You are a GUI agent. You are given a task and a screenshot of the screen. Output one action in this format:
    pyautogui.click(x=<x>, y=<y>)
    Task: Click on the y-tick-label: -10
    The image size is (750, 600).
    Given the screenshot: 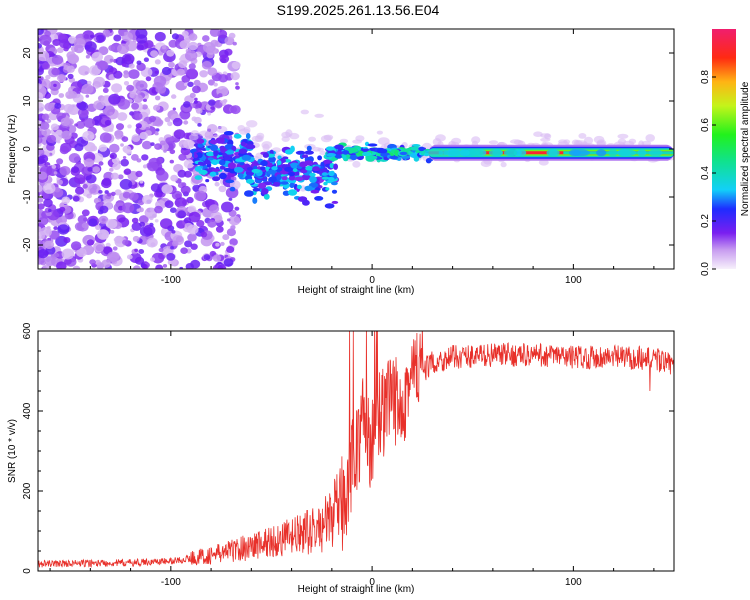 What is the action you would take?
    pyautogui.click(x=27, y=196)
    